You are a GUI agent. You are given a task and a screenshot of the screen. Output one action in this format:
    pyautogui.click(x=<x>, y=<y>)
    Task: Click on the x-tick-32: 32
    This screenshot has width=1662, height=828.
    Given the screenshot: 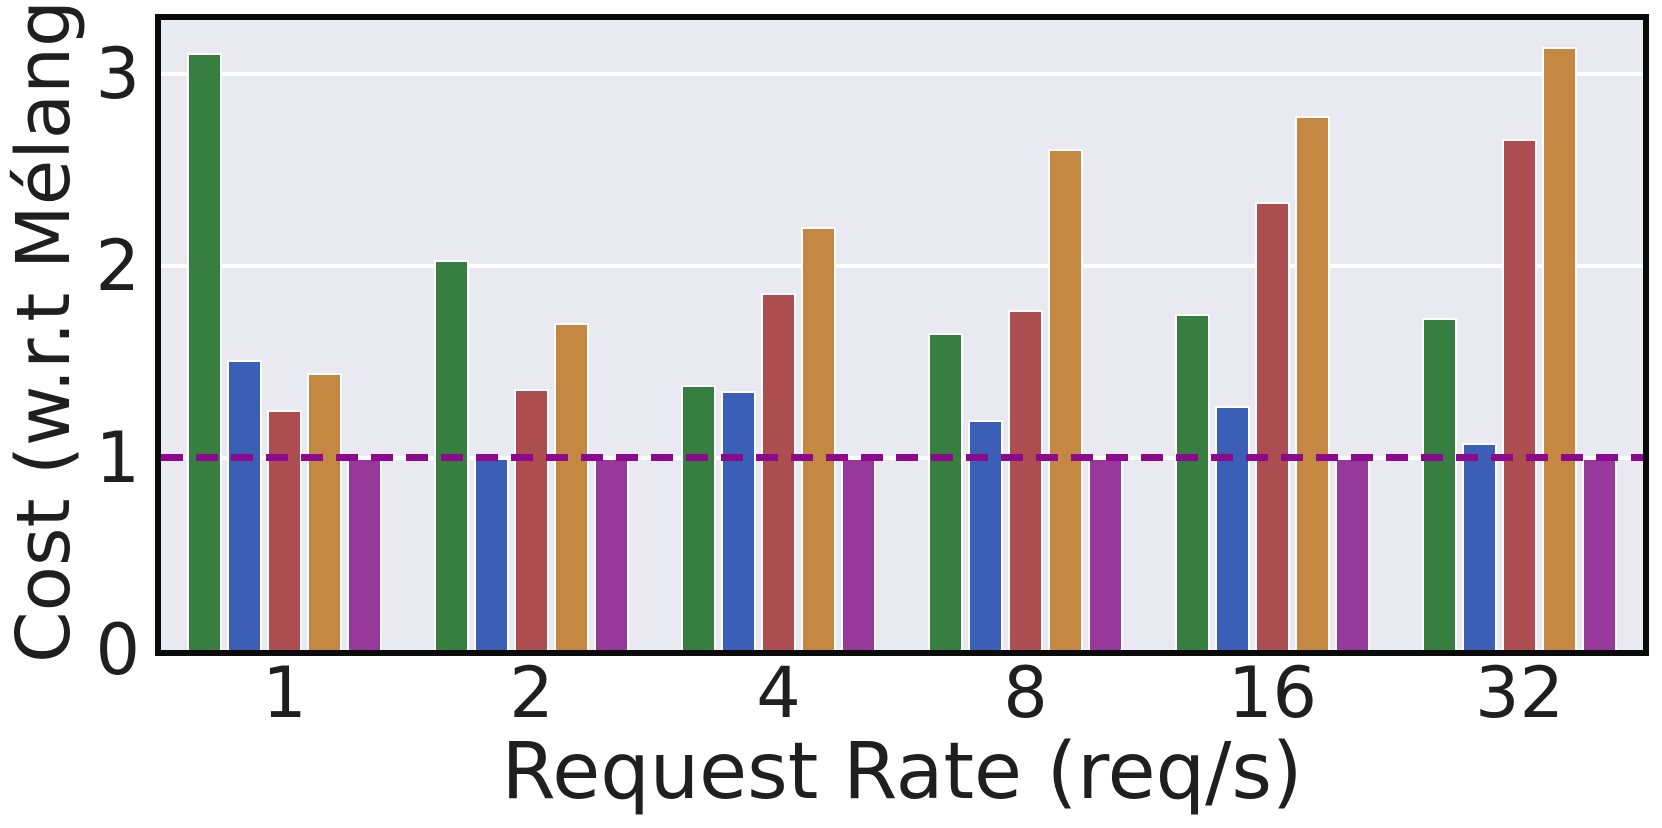 What is the action you would take?
    pyautogui.click(x=1519, y=693)
    